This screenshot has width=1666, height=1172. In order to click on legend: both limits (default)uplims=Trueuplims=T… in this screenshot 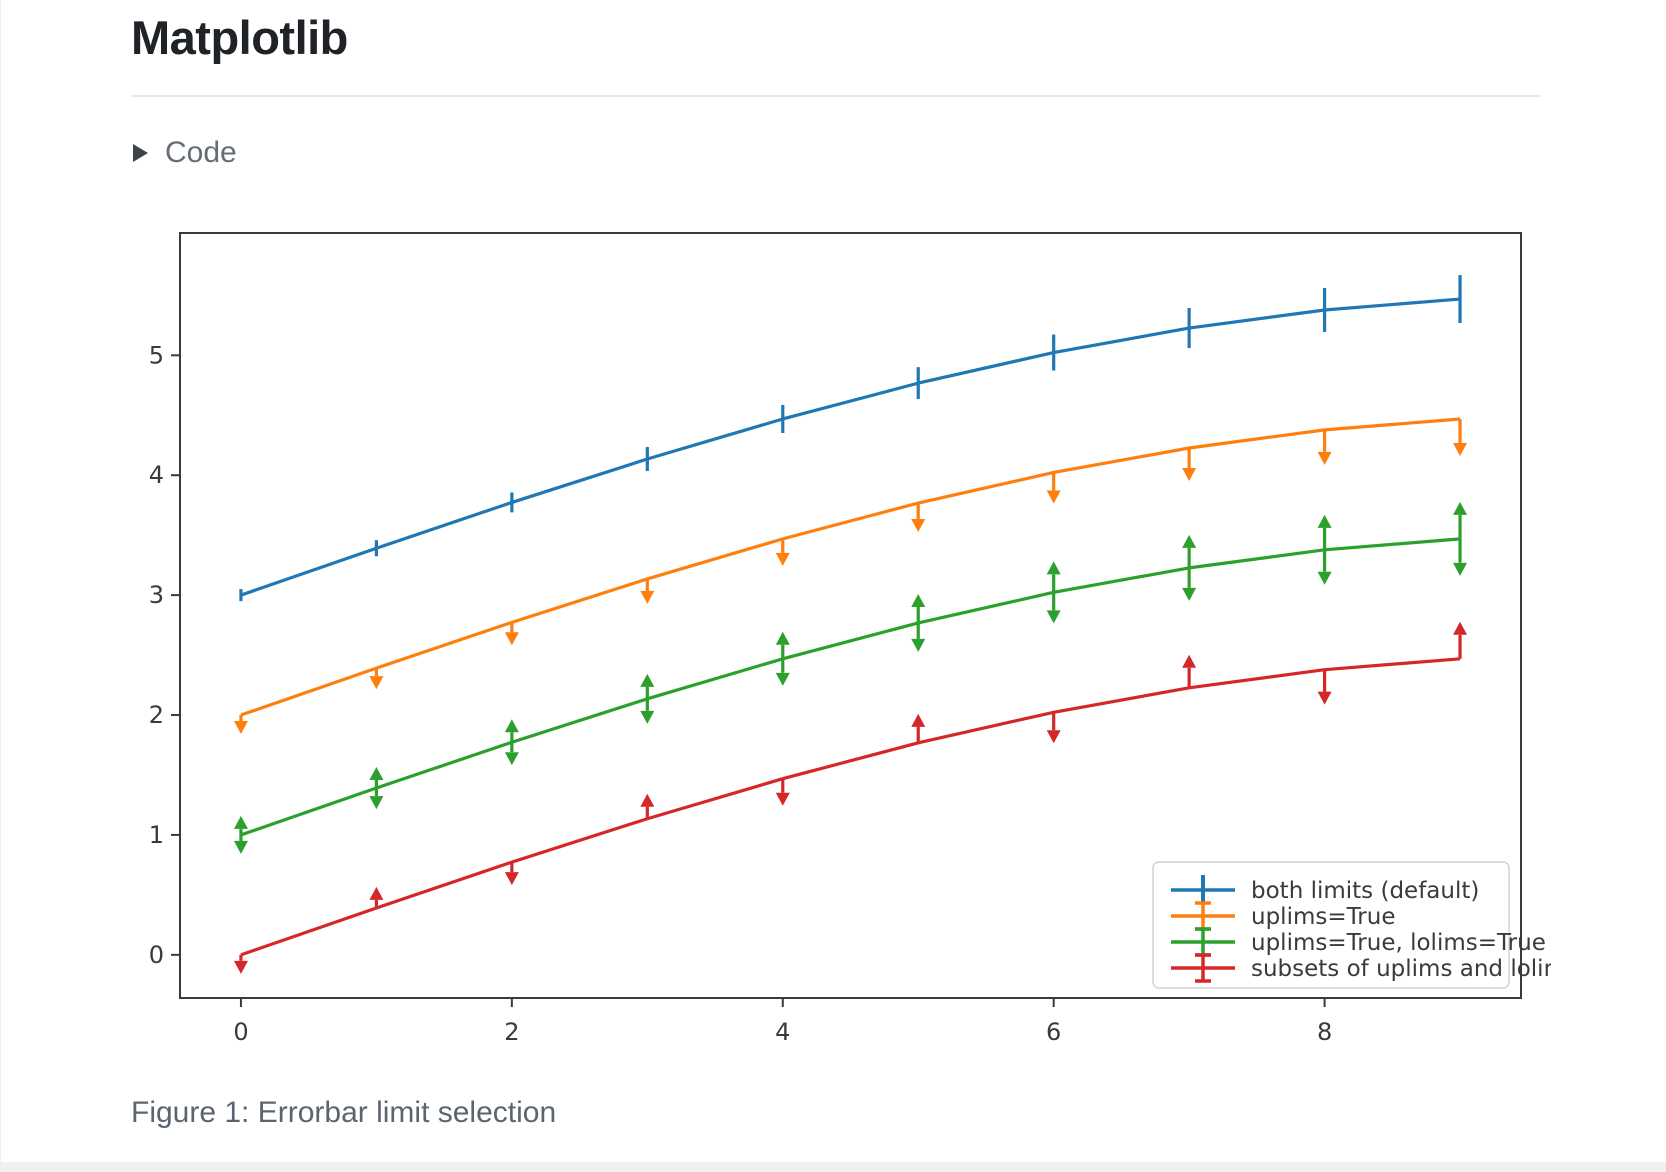, I will do `click(1365, 925)`.